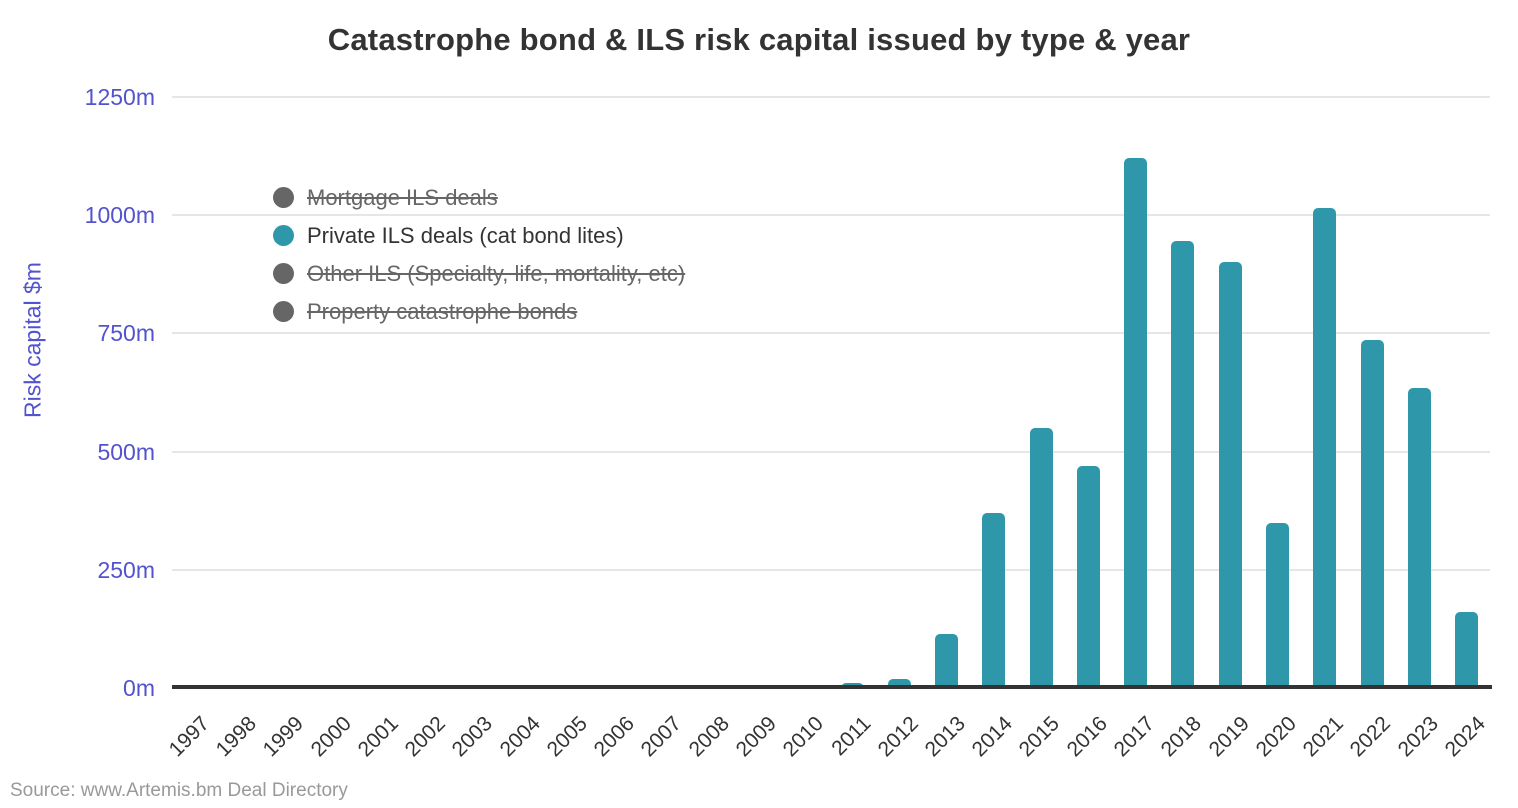 This screenshot has width=1518, height=808. I want to click on bar-2020, so click(1277, 605).